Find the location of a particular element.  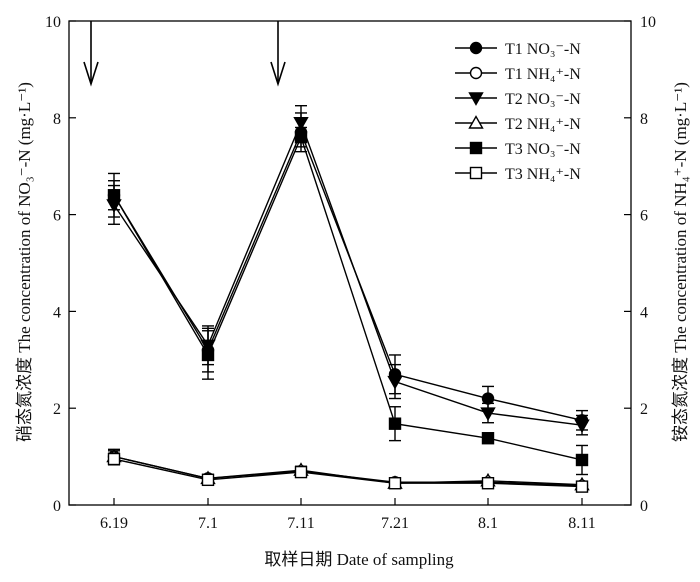

legend-entry: T2 NO₃⁻-N is located at coordinates (518, 99).